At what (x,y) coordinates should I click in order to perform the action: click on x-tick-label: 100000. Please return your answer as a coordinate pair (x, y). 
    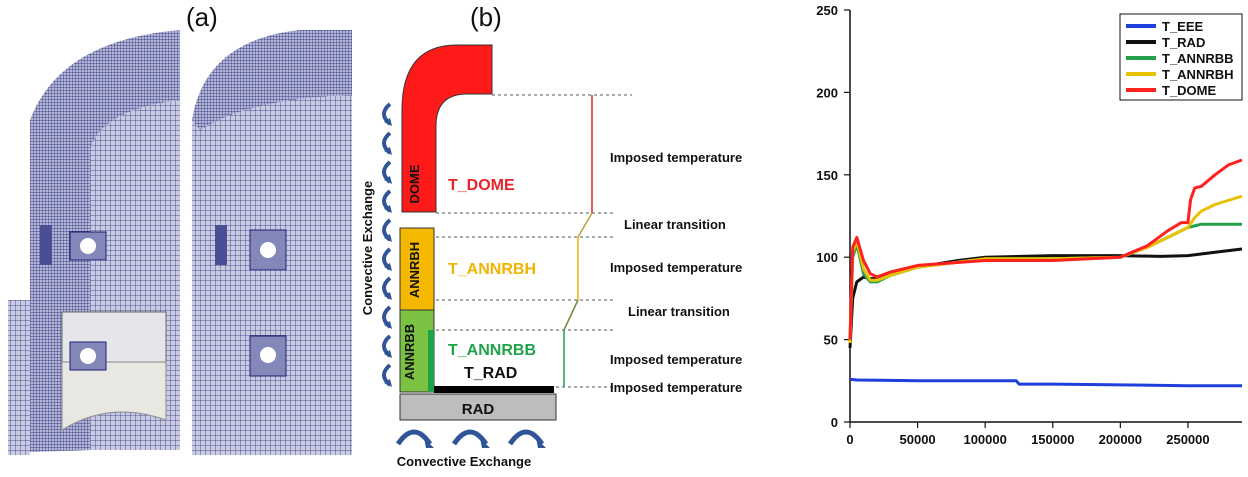
    Looking at the image, I should click on (984, 439).